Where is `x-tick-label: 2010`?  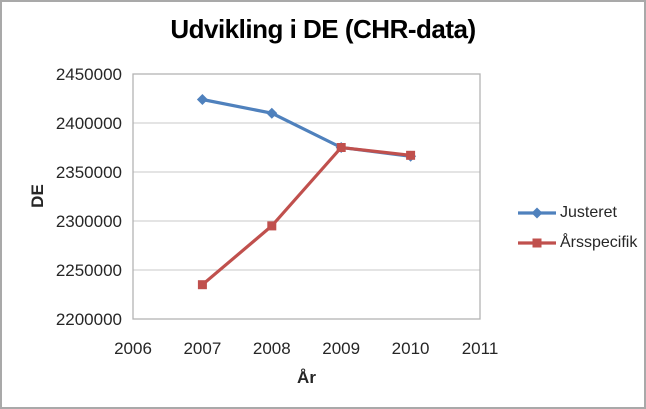
x-tick-label: 2010 is located at coordinates (410, 348).